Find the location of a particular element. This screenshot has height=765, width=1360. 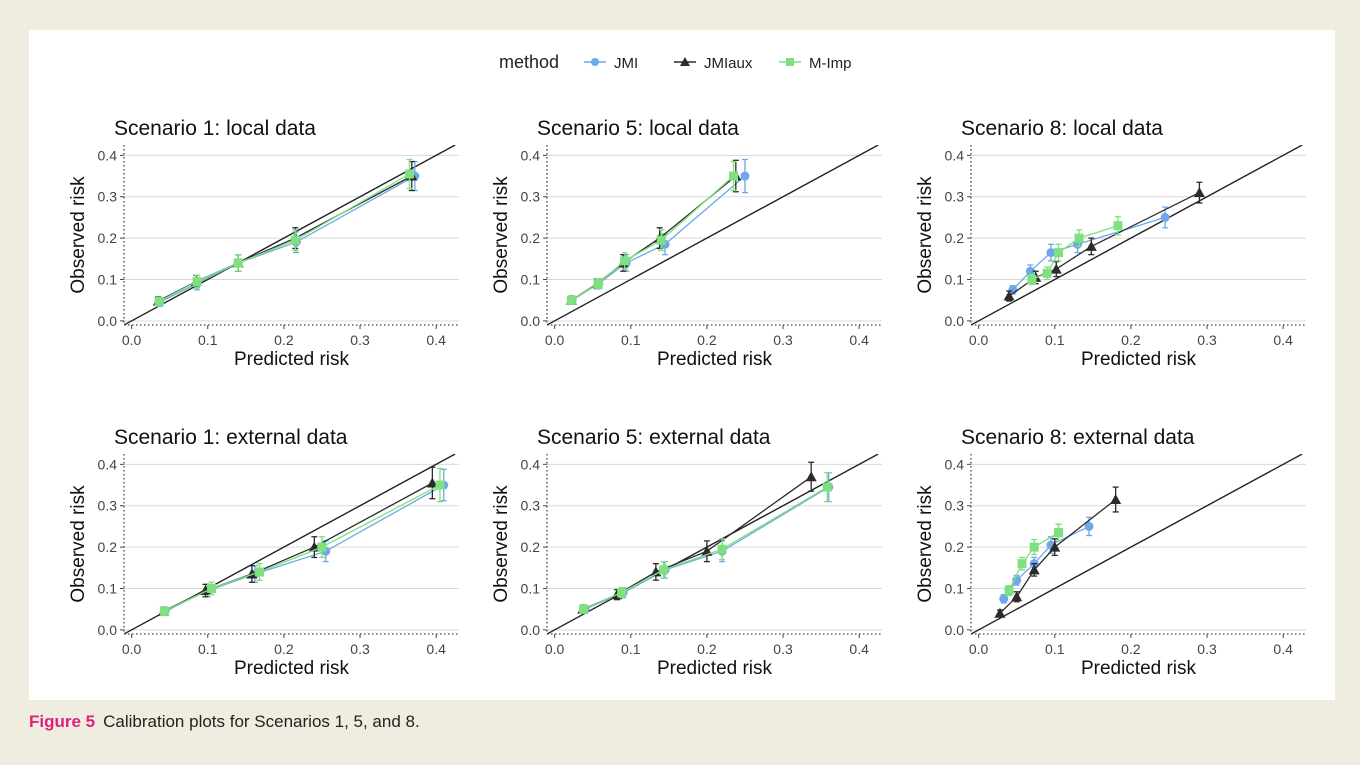

panel-title: Scenario 8: local data is located at coordinates (1062, 128).